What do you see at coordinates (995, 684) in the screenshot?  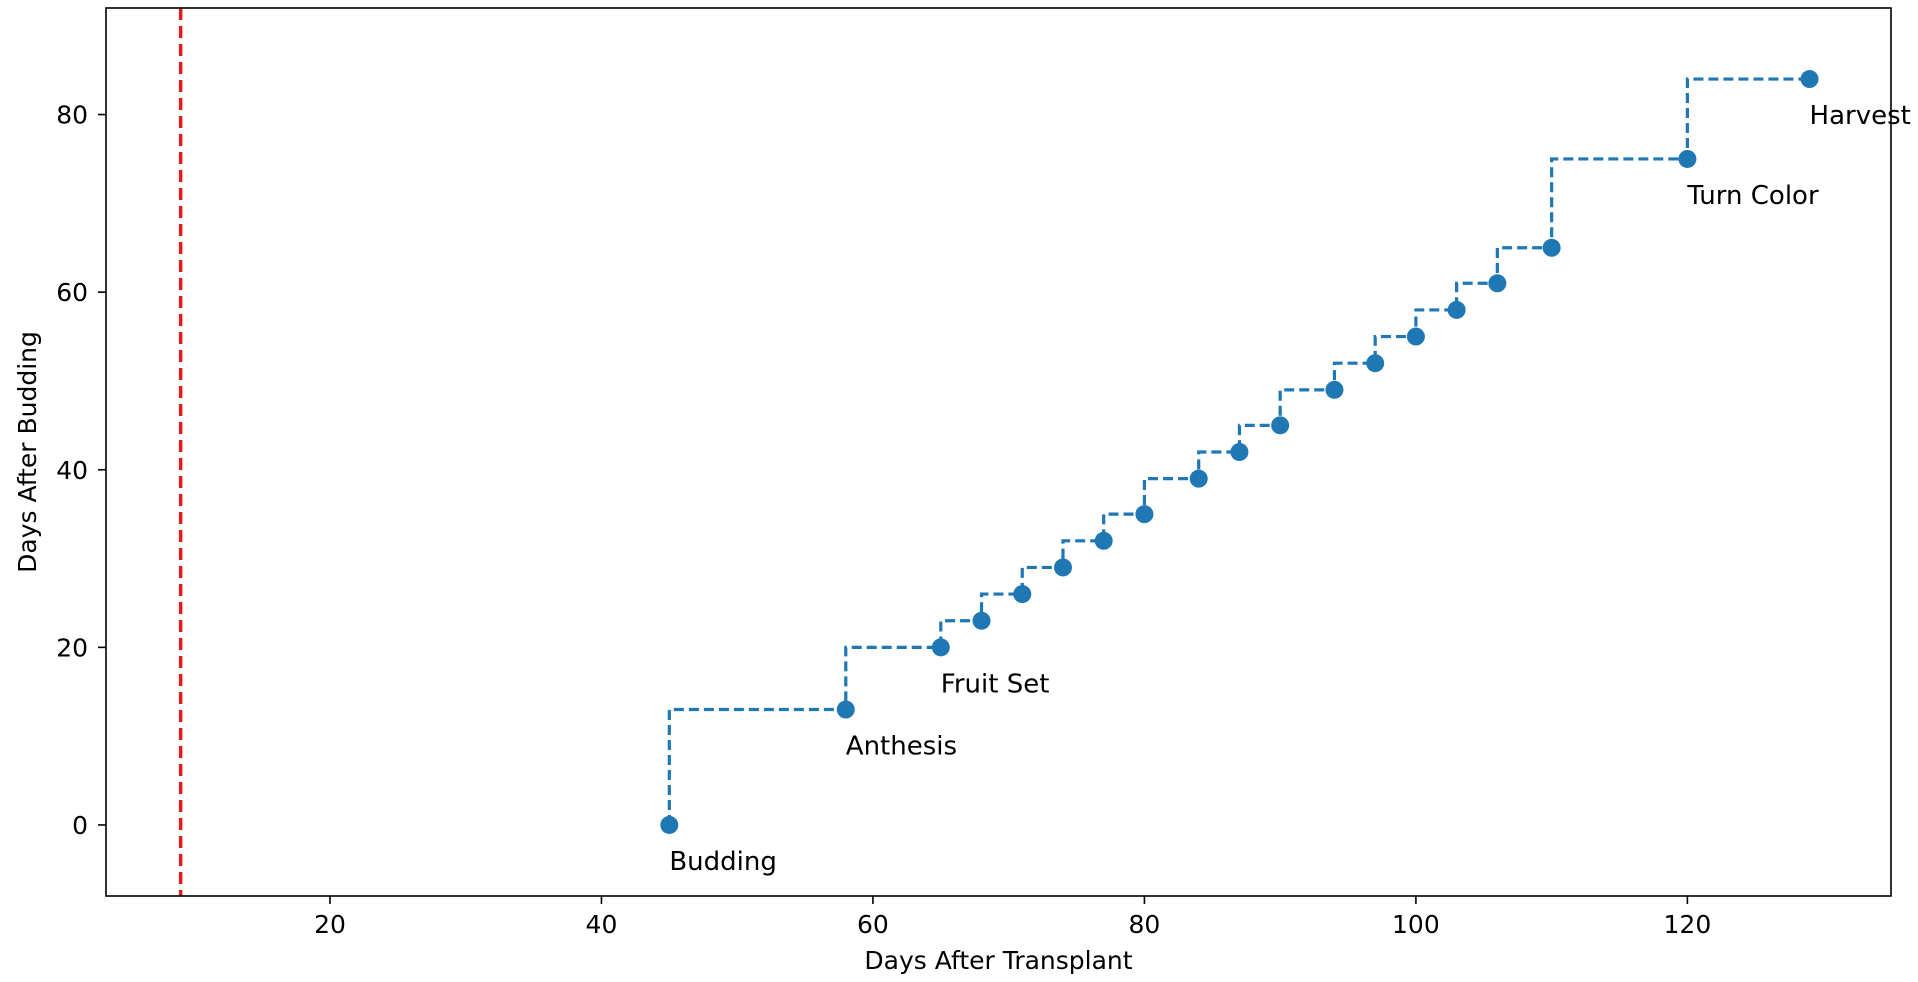 I see `annotation-label: Fruit Set` at bounding box center [995, 684].